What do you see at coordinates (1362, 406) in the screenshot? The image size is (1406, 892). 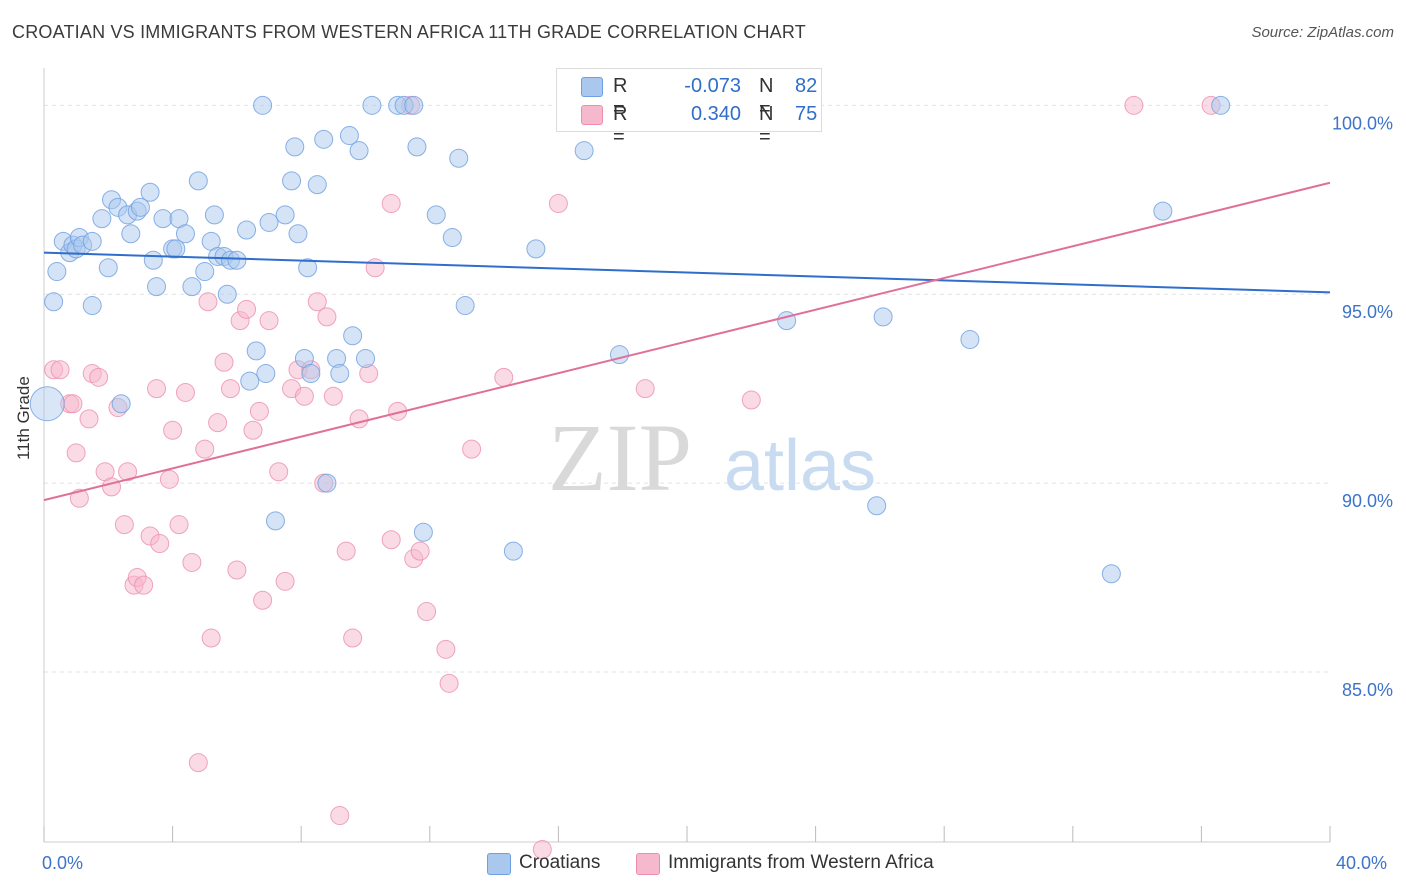 I see `y-tick-labels: 100.0% 95.0% 90.0% 85.0%` at bounding box center [1362, 406].